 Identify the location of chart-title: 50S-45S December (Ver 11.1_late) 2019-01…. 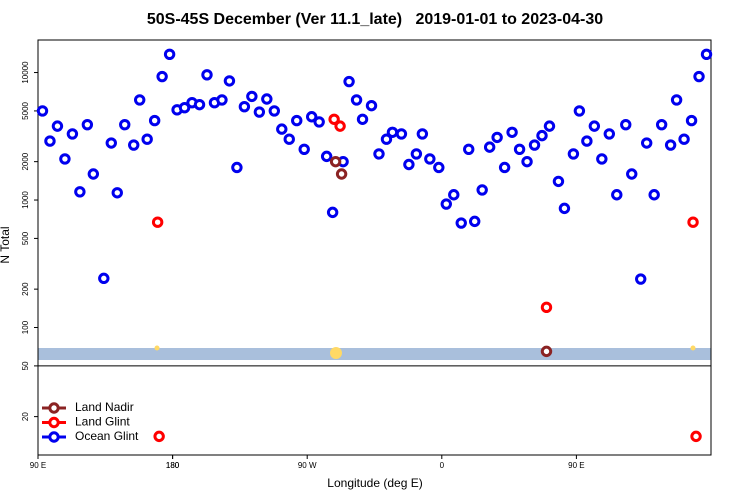
(375, 19).